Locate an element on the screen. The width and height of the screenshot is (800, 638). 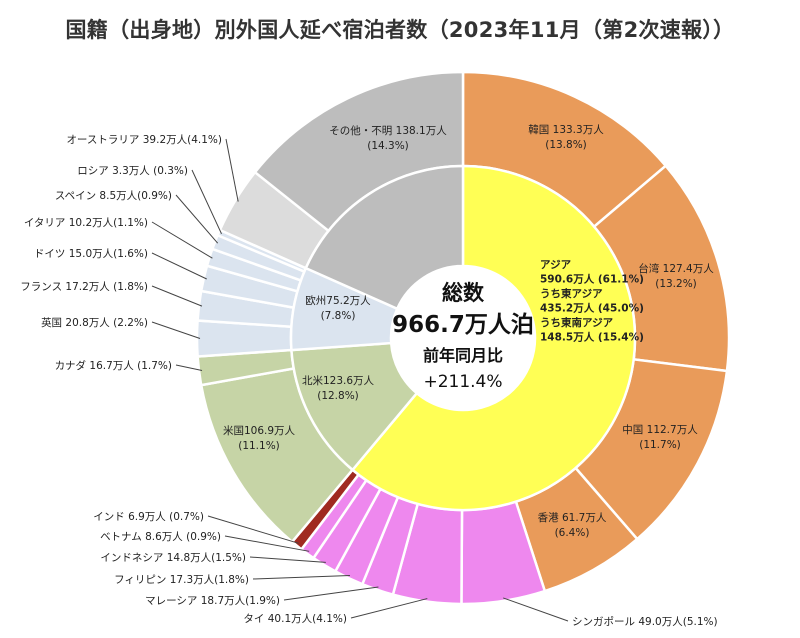
center-summary: 総数 966.7万人泊 前年同月比 +211.4% is located at coordinates (463, 336).